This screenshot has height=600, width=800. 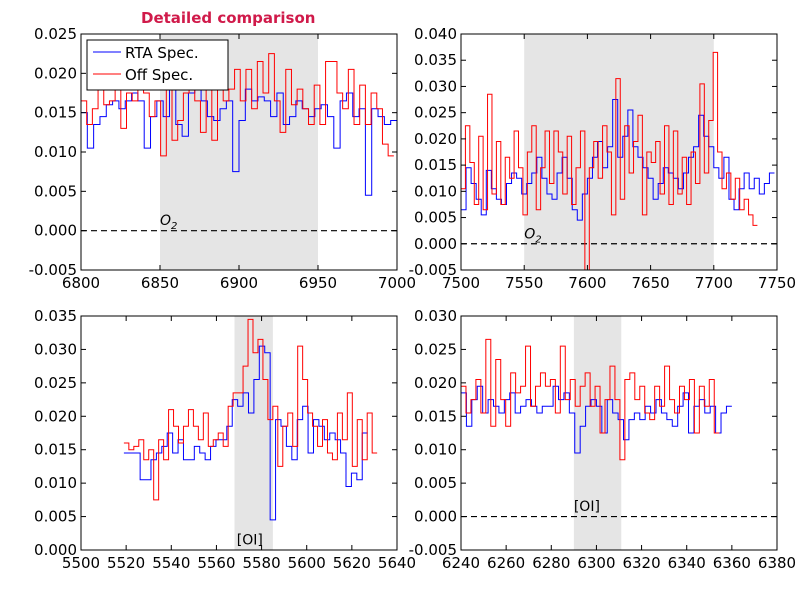 What do you see at coordinates (162, 53) in the screenshot?
I see `legend-label-rta: RTA Spec.` at bounding box center [162, 53].